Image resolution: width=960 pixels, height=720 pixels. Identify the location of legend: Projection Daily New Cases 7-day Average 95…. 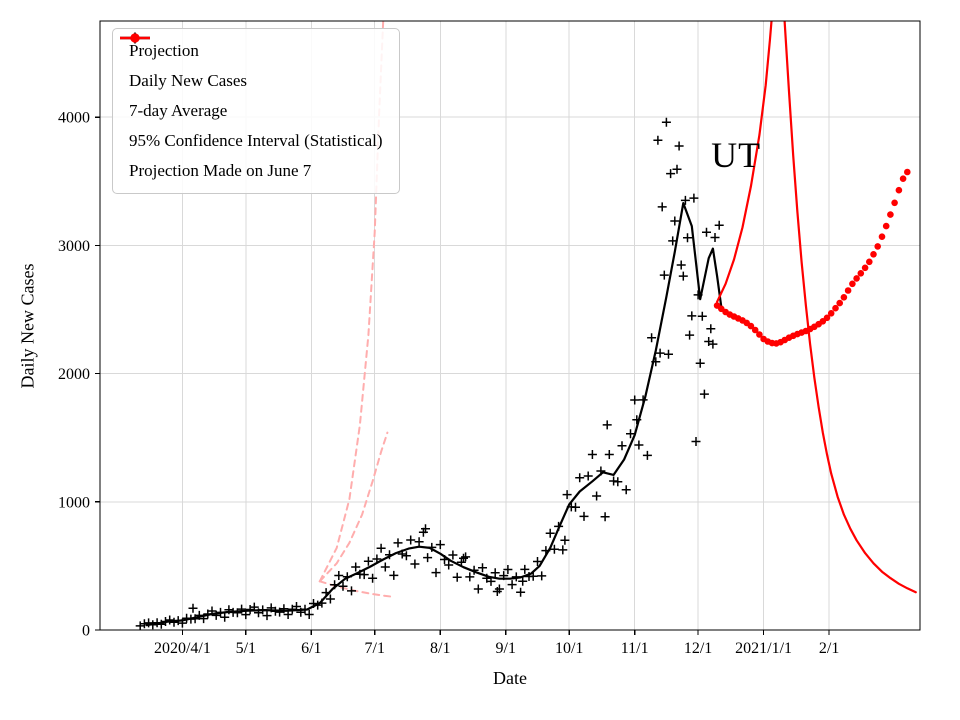
(256, 111).